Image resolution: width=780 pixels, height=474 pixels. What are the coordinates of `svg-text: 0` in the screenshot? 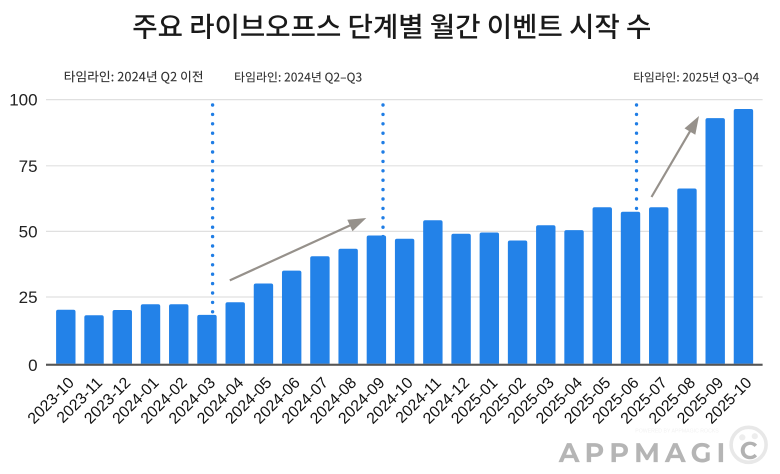 It's located at (32, 365).